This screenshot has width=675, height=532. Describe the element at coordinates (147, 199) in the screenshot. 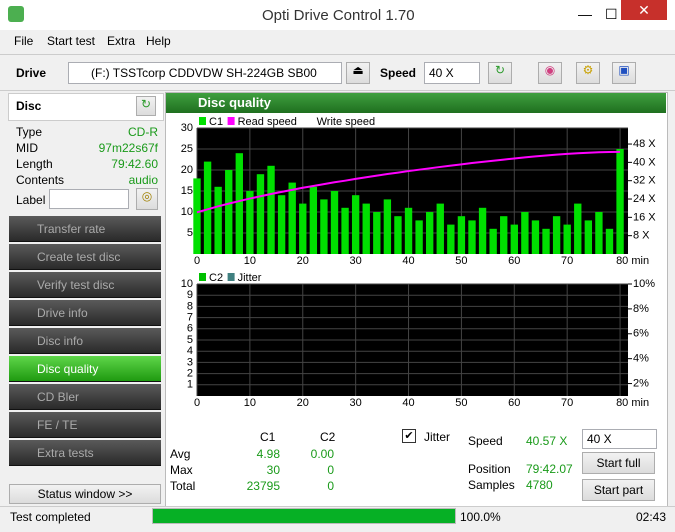

I see `label-button: ◎` at that location.